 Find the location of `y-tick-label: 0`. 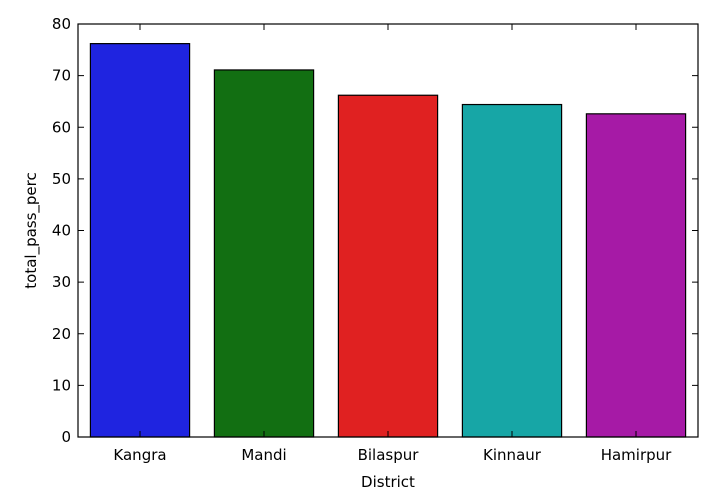

y-tick-label: 0 is located at coordinates (66, 437).